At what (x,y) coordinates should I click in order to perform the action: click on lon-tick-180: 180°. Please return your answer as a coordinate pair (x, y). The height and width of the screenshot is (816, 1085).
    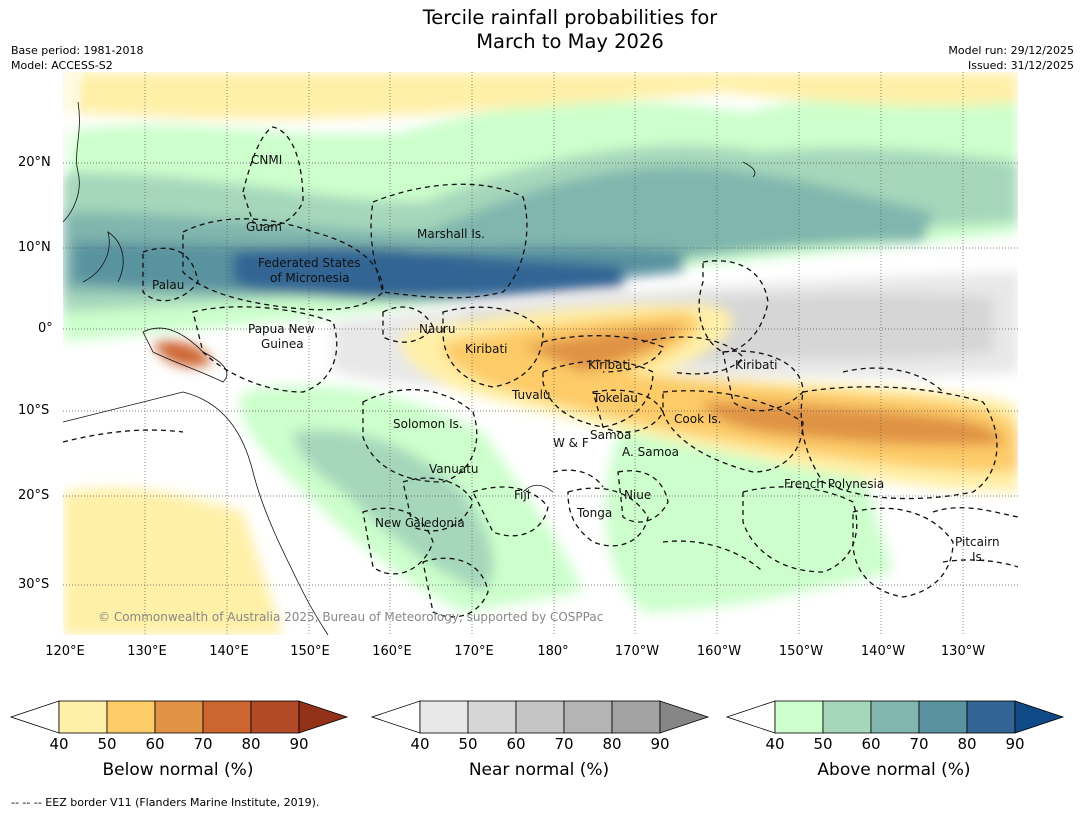
    Looking at the image, I should click on (553, 651).